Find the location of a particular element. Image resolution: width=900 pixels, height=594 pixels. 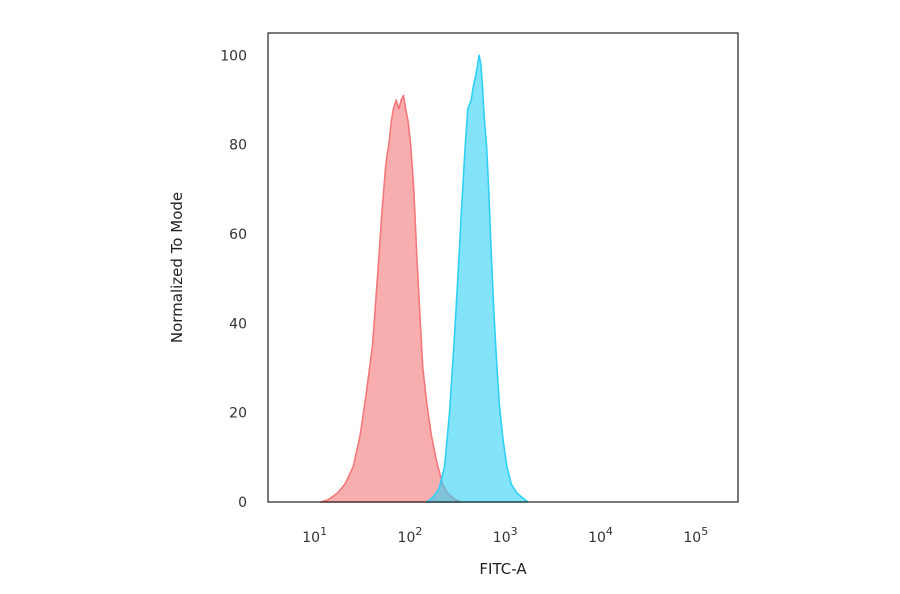

x-tick-label: 10¹ is located at coordinates (314, 535).